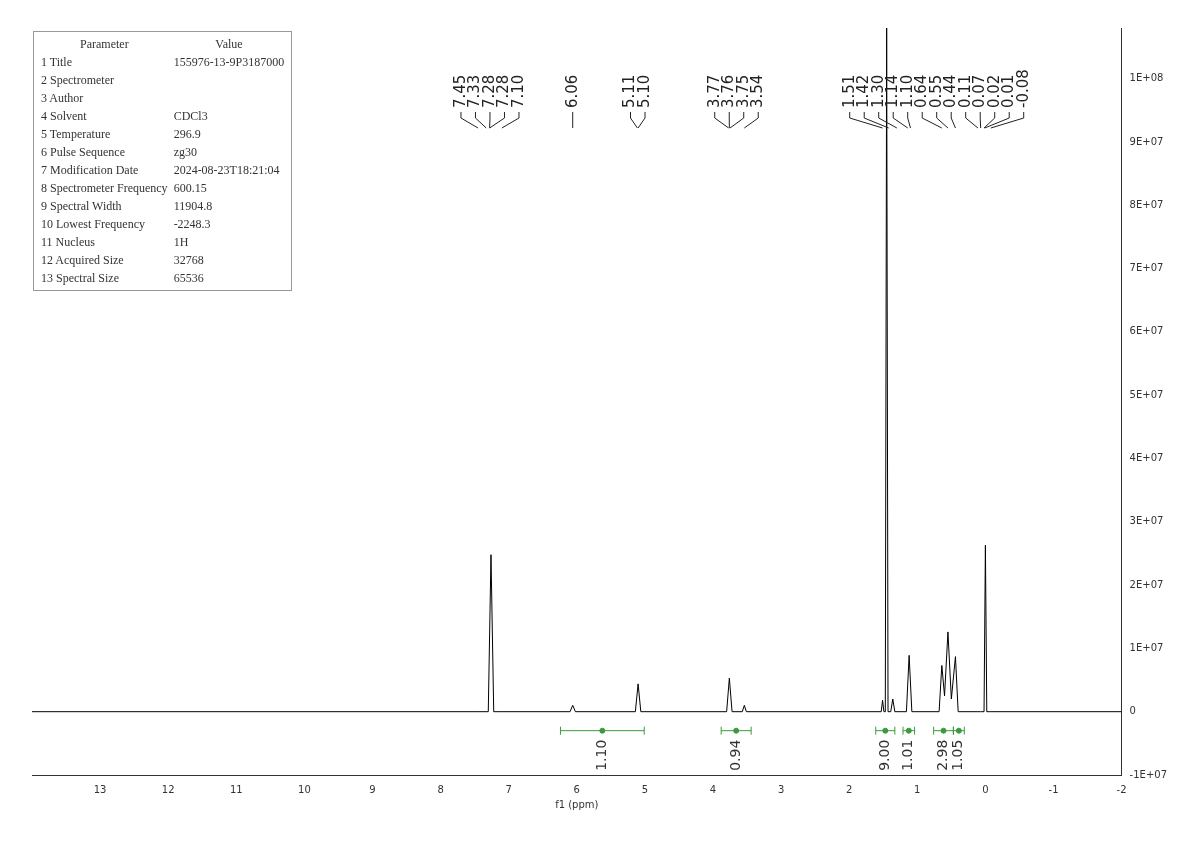 The image size is (1190, 841). What do you see at coordinates (645, 789) in the screenshot?
I see `x-tick-label: 5` at bounding box center [645, 789].